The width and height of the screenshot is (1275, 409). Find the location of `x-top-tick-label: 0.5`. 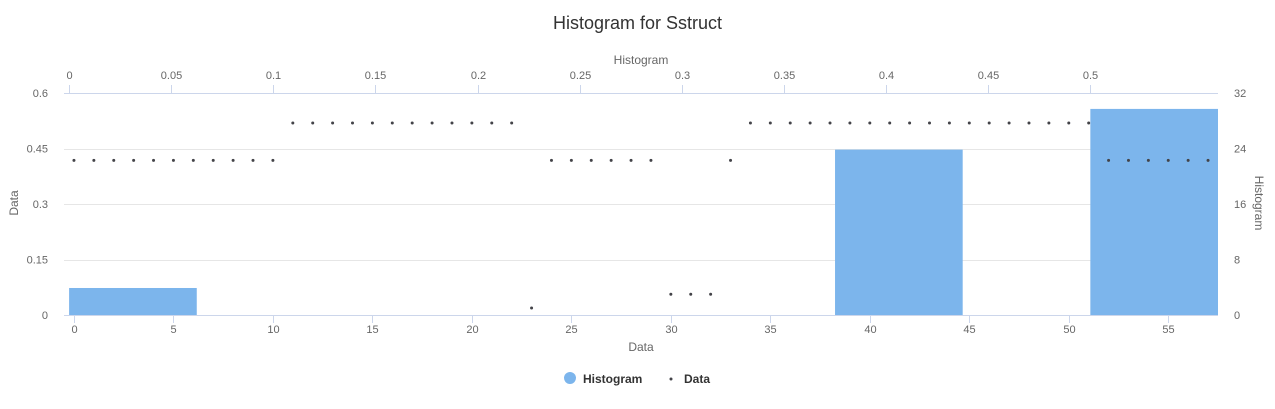

x-top-tick-label: 0.5 is located at coordinates (1090, 76).